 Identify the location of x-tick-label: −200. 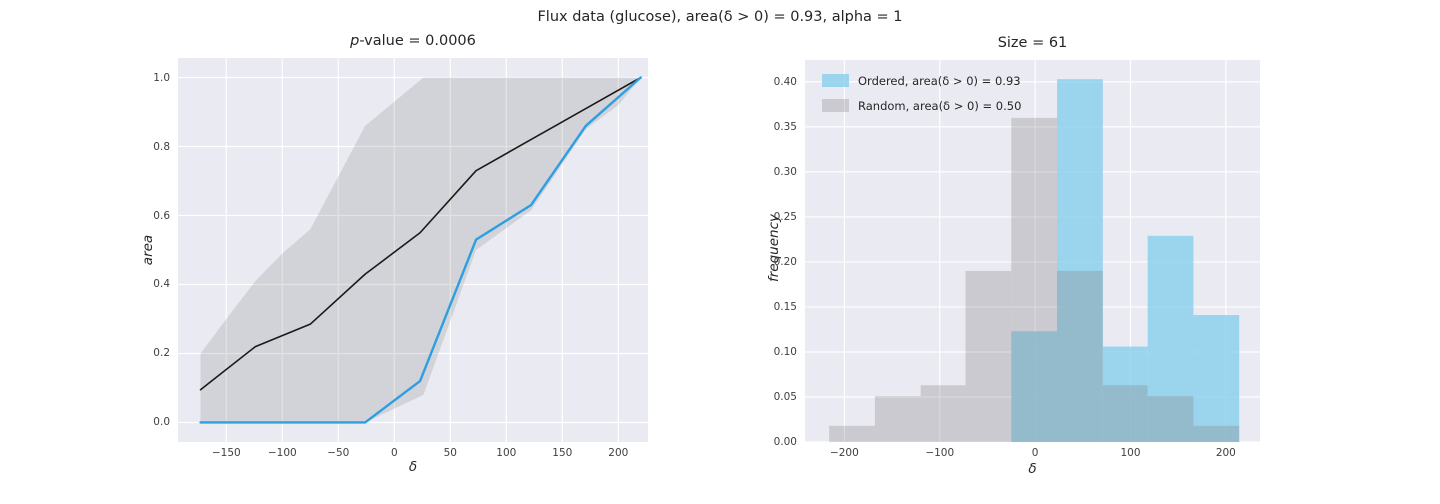
(844, 453).